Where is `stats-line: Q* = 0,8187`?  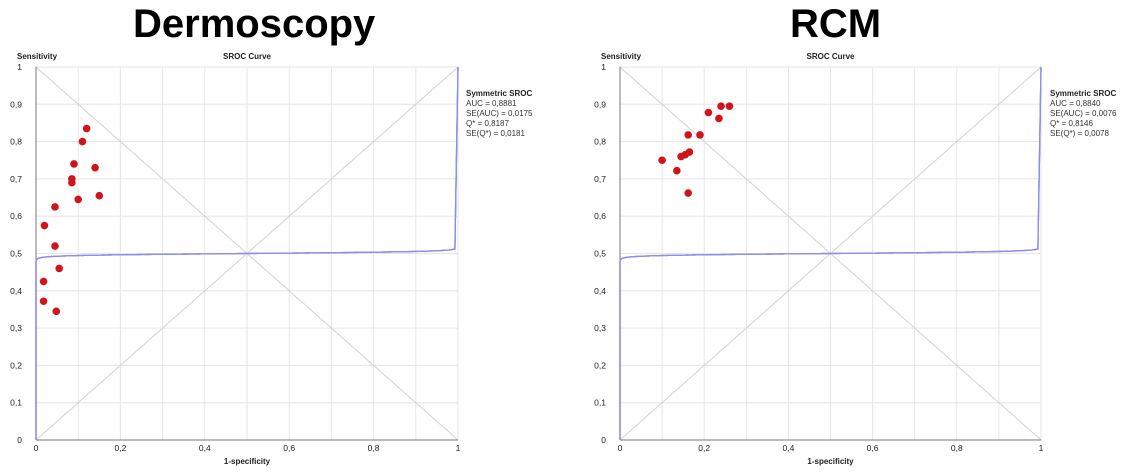
stats-line: Q* = 0,8187 is located at coordinates (487, 123).